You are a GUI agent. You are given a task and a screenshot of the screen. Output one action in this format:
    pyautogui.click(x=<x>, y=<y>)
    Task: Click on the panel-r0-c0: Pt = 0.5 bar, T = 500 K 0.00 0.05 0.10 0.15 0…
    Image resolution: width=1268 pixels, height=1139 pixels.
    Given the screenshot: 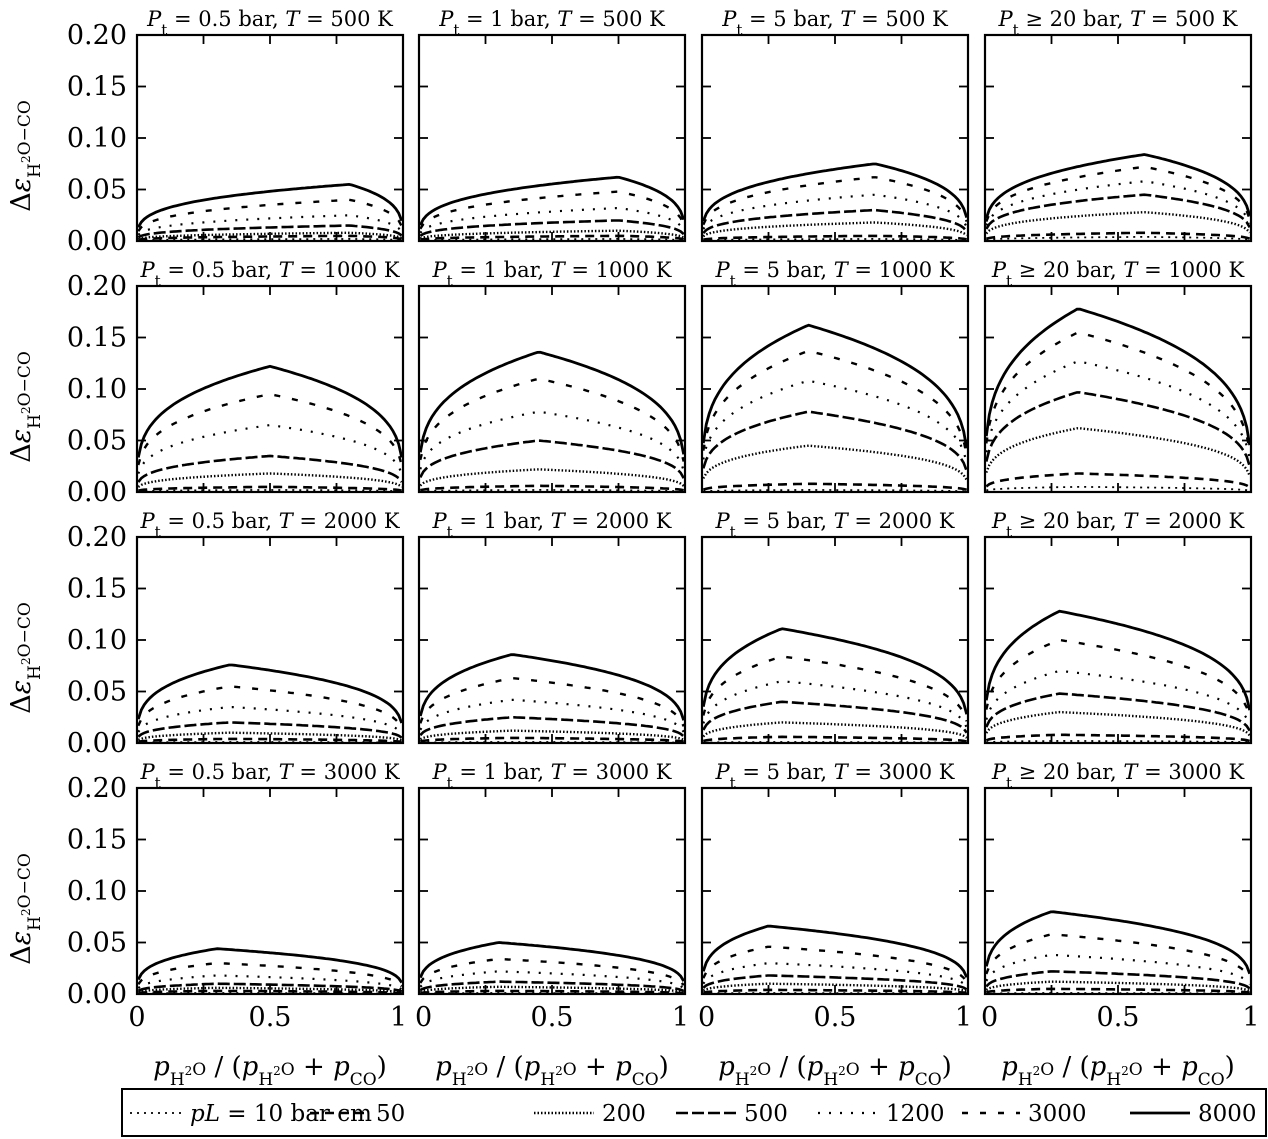 What is the action you would take?
    pyautogui.click(x=205, y=132)
    